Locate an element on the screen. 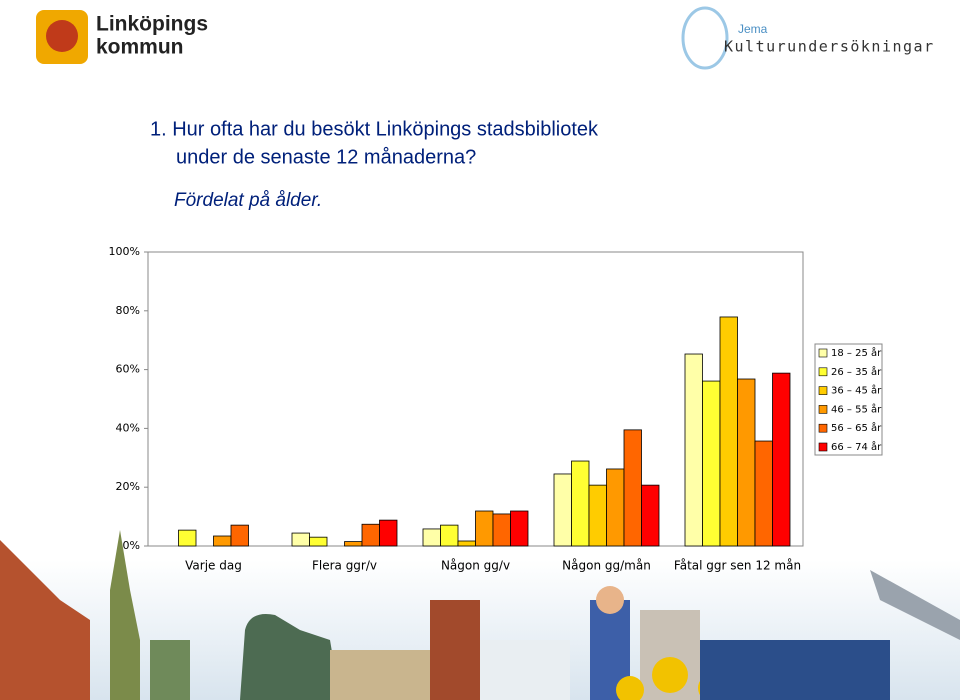  x-tick-label: Flera ggr/v is located at coordinates (344, 566).